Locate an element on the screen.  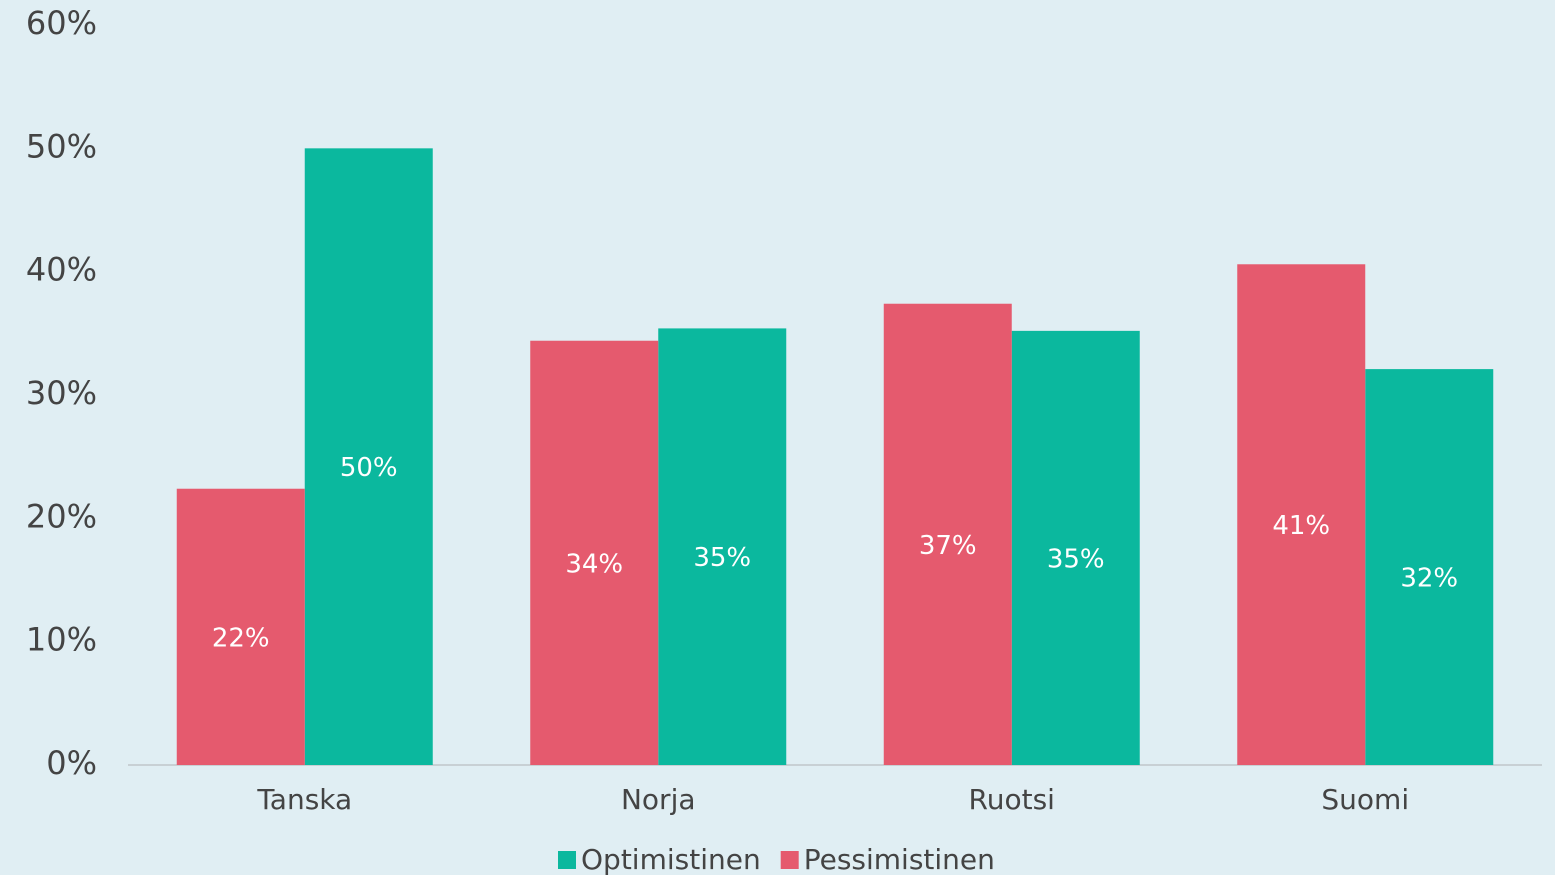
y-tick-label: 40% is located at coordinates (61, 270).